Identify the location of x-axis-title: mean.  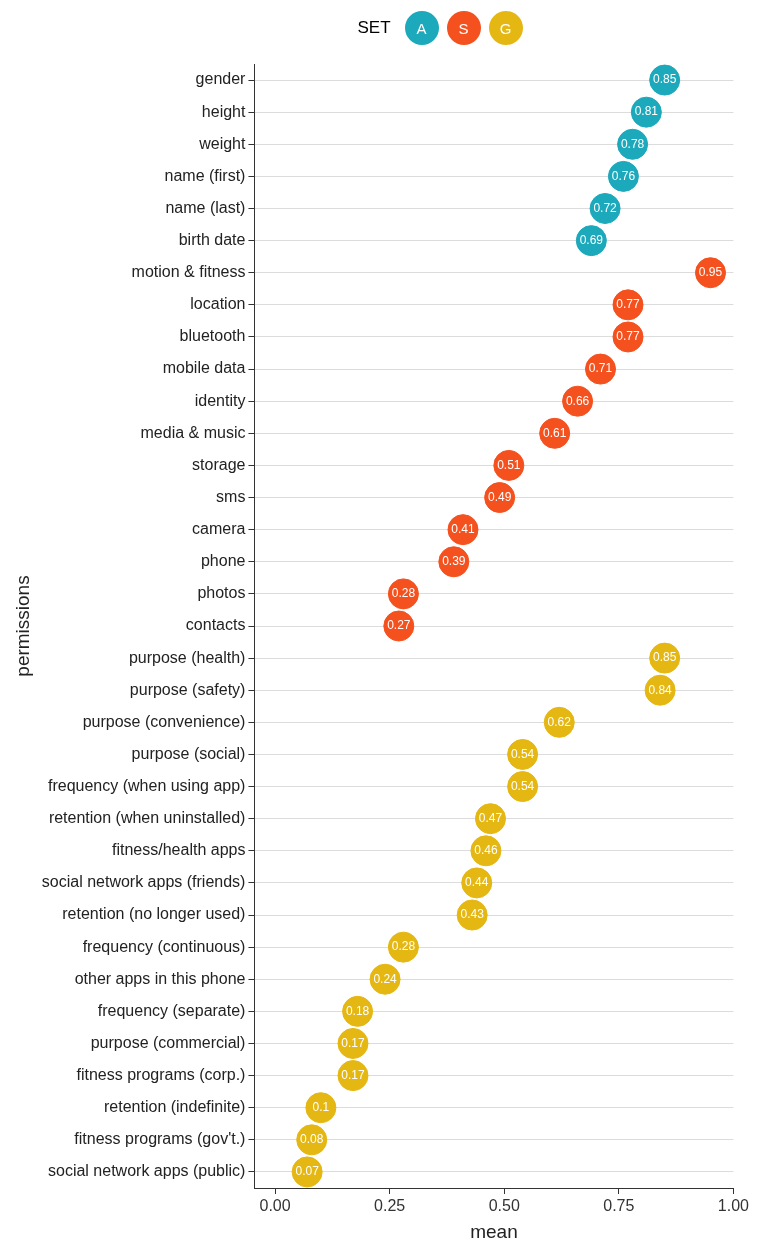
(494, 1231).